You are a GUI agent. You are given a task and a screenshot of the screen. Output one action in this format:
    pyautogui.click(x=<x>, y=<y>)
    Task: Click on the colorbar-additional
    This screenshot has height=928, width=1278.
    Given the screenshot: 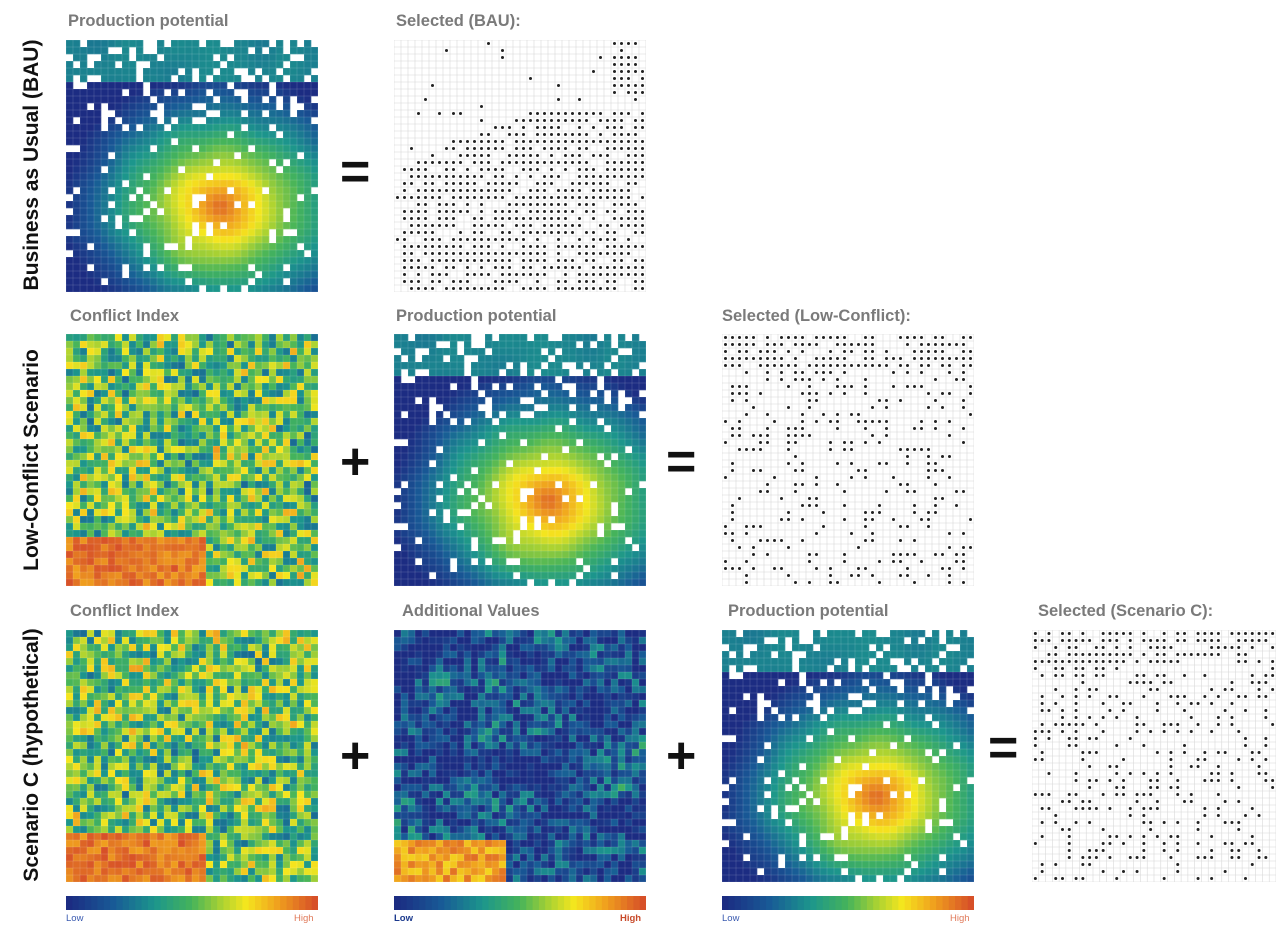 What is the action you would take?
    pyautogui.click(x=520, y=903)
    